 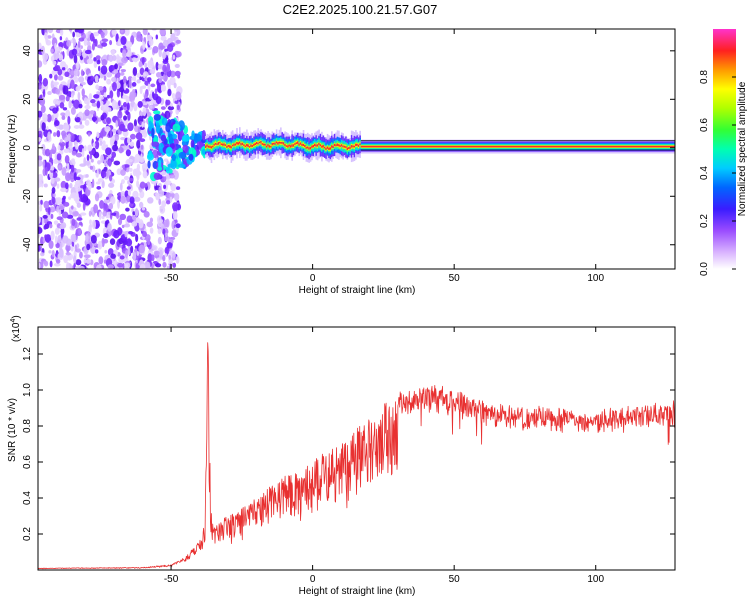 I want to click on x-tick-label: 100, so click(x=595, y=278).